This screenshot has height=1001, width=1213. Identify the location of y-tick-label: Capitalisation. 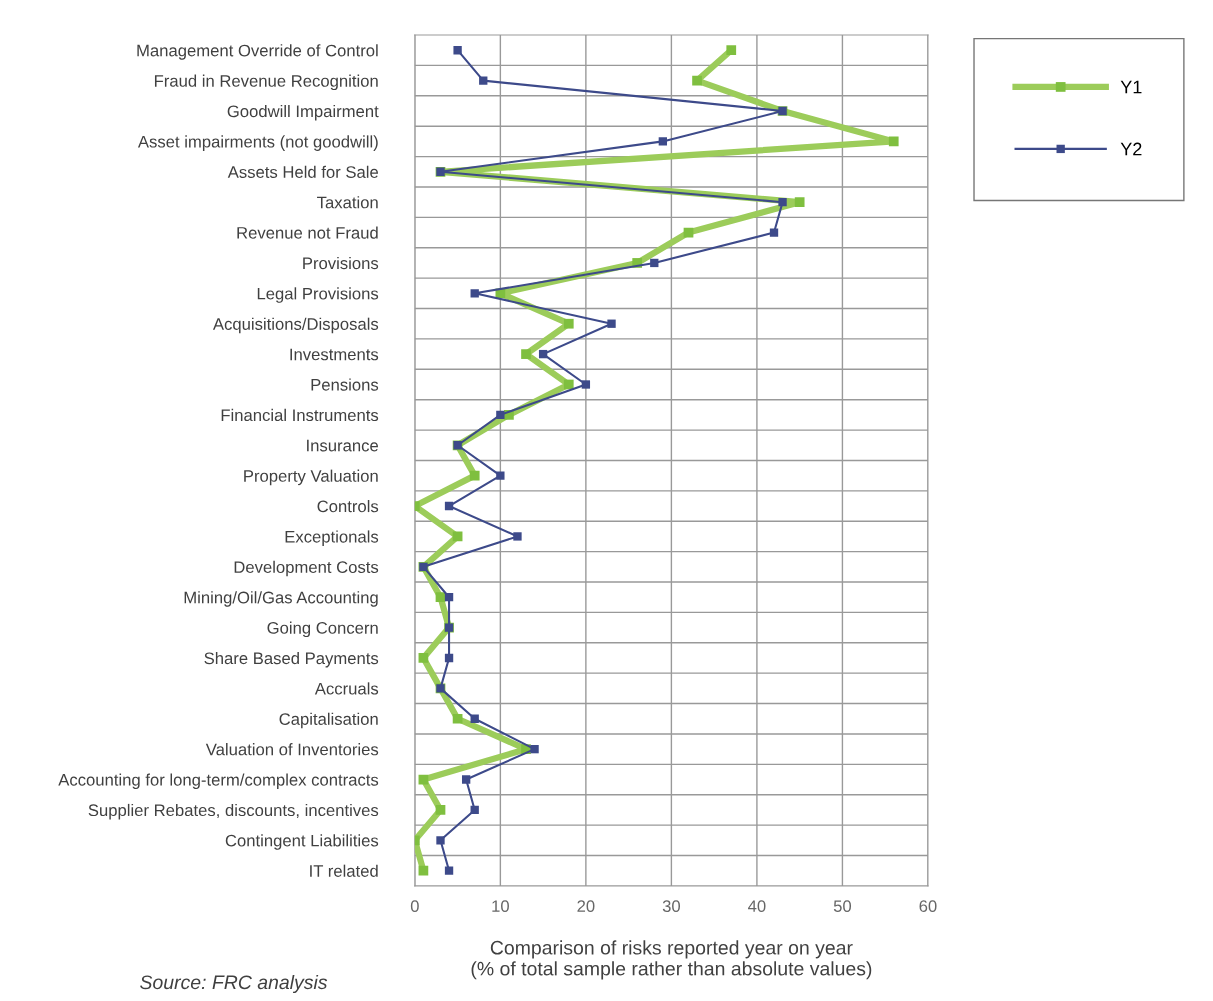
(328, 720).